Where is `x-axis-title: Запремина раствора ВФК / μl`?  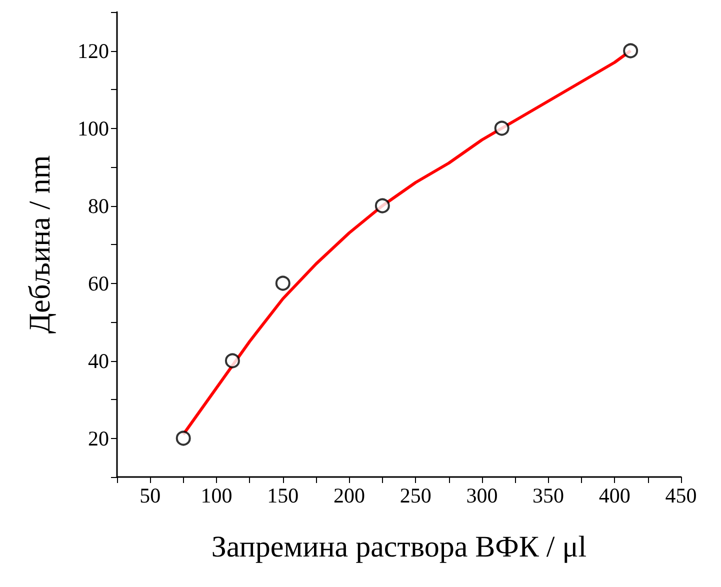
x-axis-title: Запремина раствора ВФК / μl is located at coordinates (399, 547).